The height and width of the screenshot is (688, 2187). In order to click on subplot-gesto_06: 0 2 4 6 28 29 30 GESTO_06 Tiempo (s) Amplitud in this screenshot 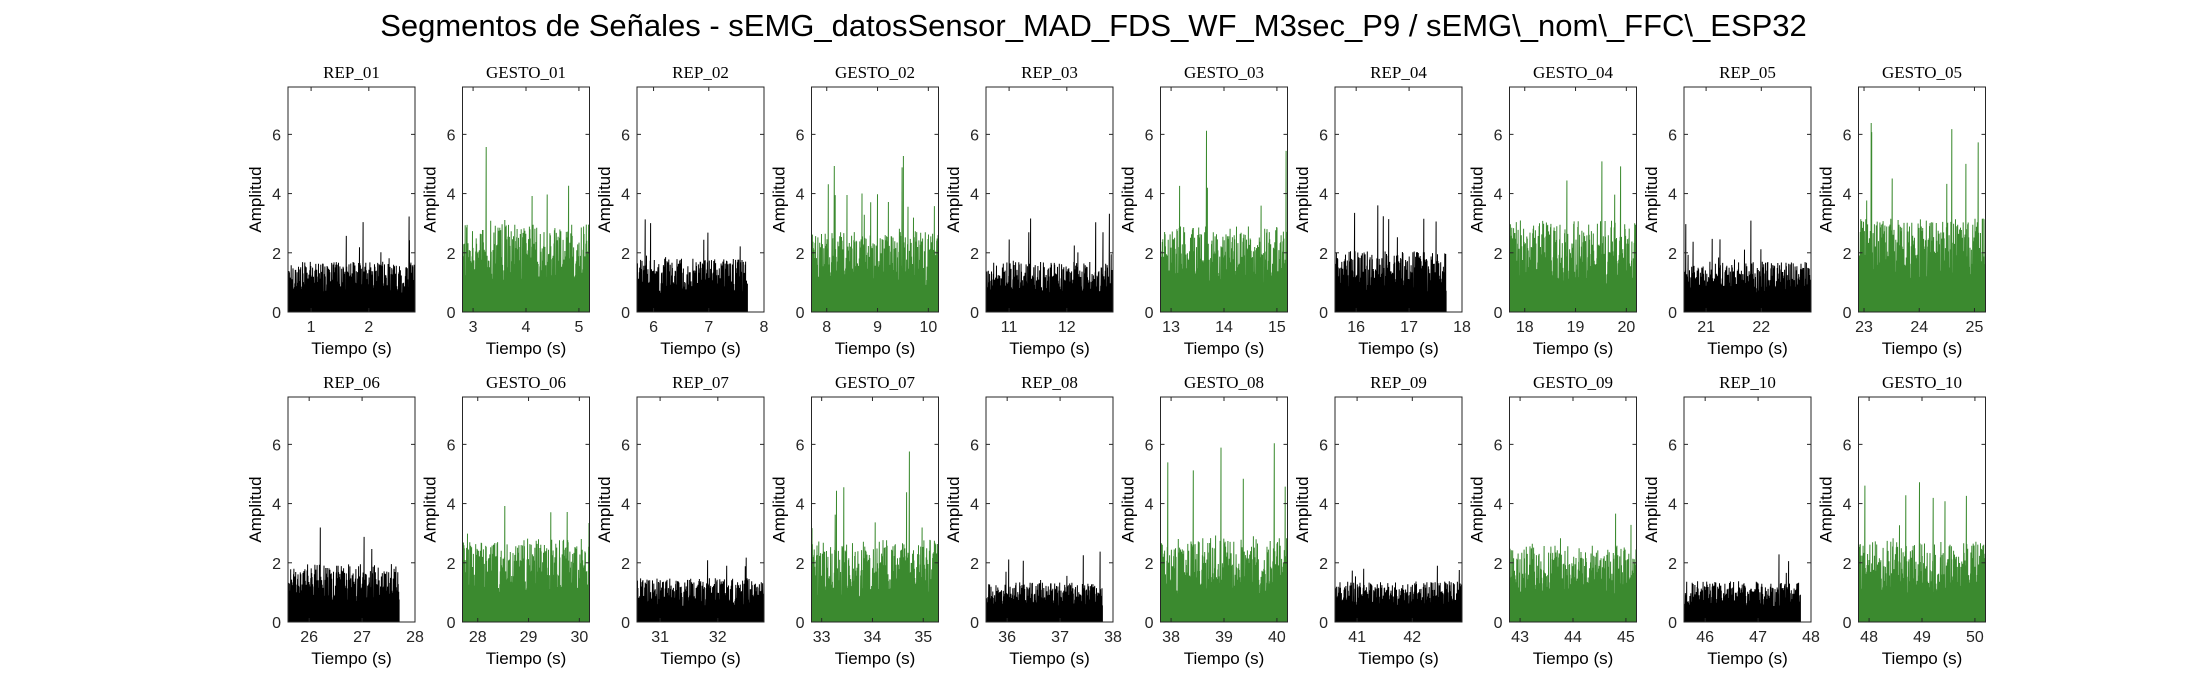, I will do `click(505, 520)`.